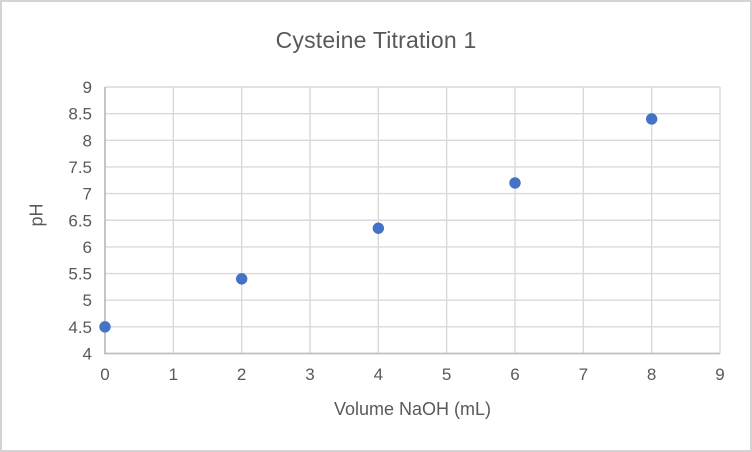 This screenshot has width=752, height=452. What do you see at coordinates (87, 140) in the screenshot?
I see `y-tick-label: 8` at bounding box center [87, 140].